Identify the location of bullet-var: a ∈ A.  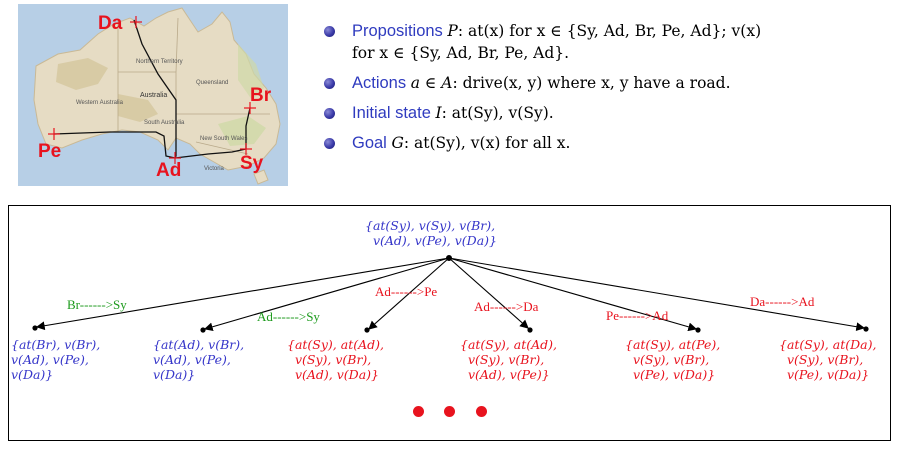
(431, 83).